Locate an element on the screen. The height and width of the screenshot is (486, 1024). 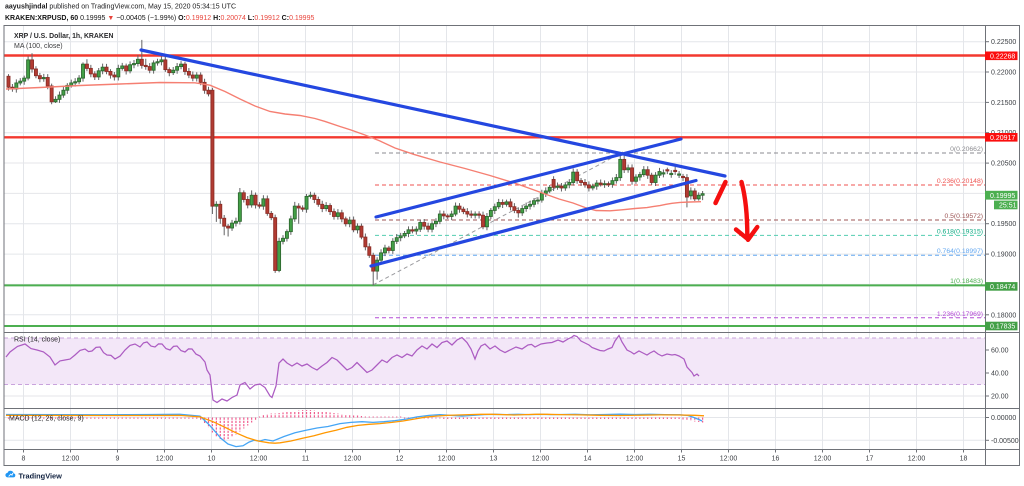
svg-text: 0.20917 is located at coordinates (1002, 138).